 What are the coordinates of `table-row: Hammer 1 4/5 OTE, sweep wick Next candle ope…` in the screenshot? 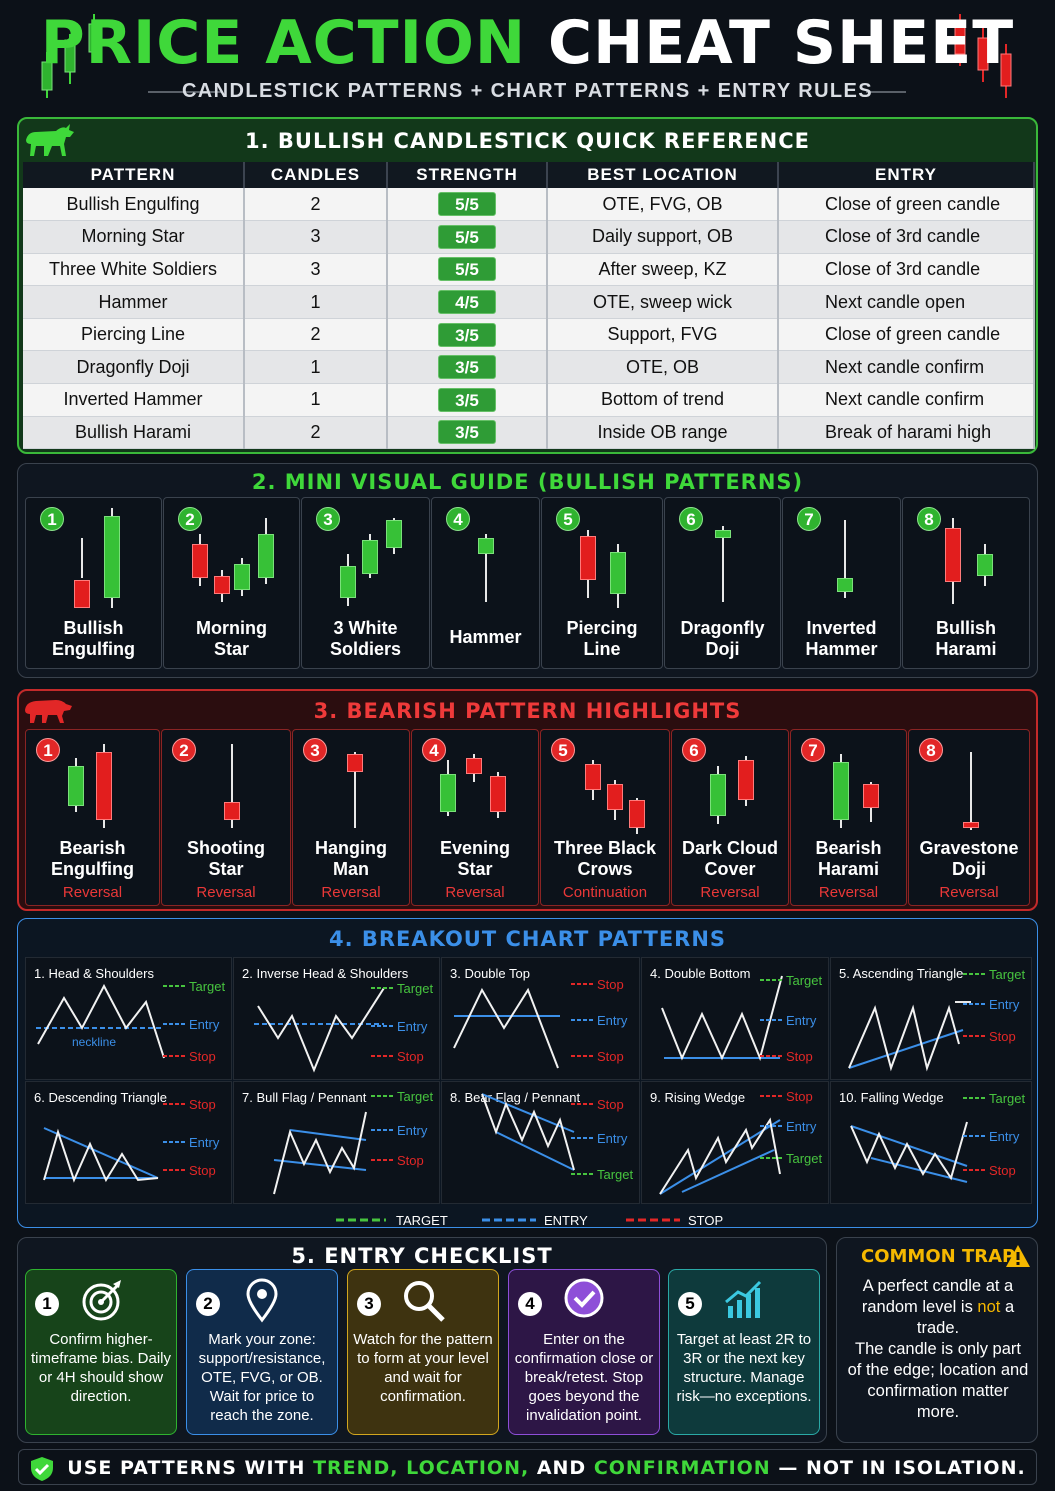 It's located at (529, 302).